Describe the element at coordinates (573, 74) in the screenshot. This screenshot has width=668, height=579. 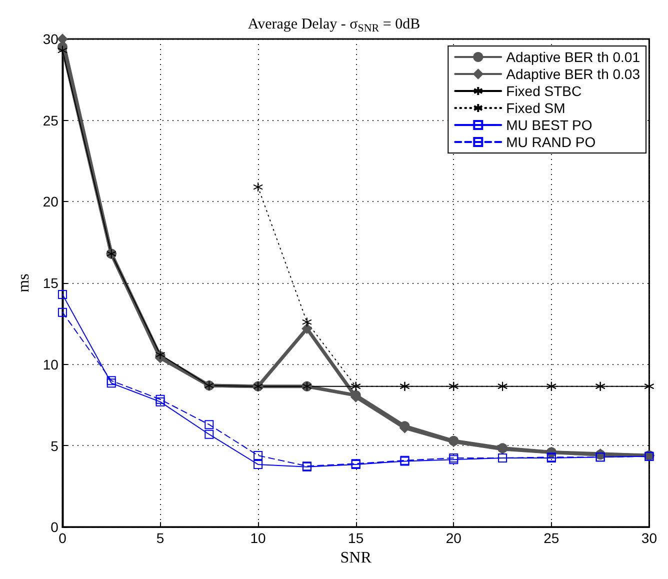
I see `legend-label: Adaptive BER th 0.03` at that location.